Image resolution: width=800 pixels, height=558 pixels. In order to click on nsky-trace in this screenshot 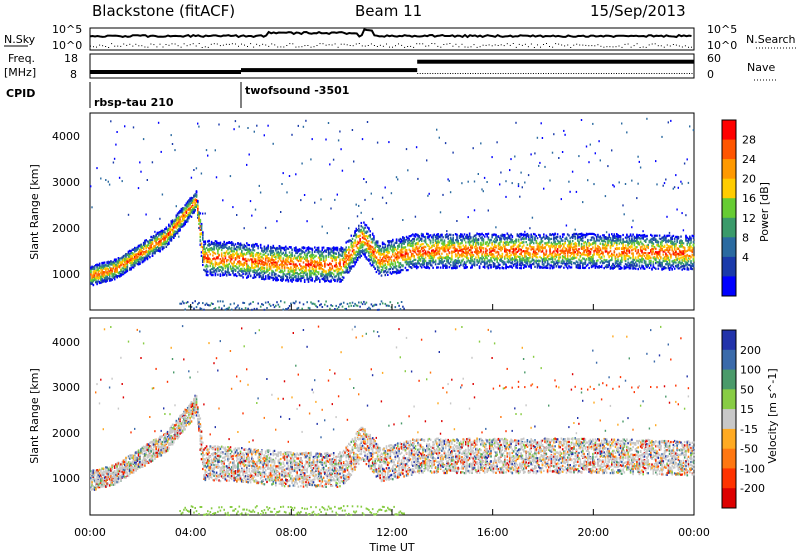, I will do `click(391, 39)`.